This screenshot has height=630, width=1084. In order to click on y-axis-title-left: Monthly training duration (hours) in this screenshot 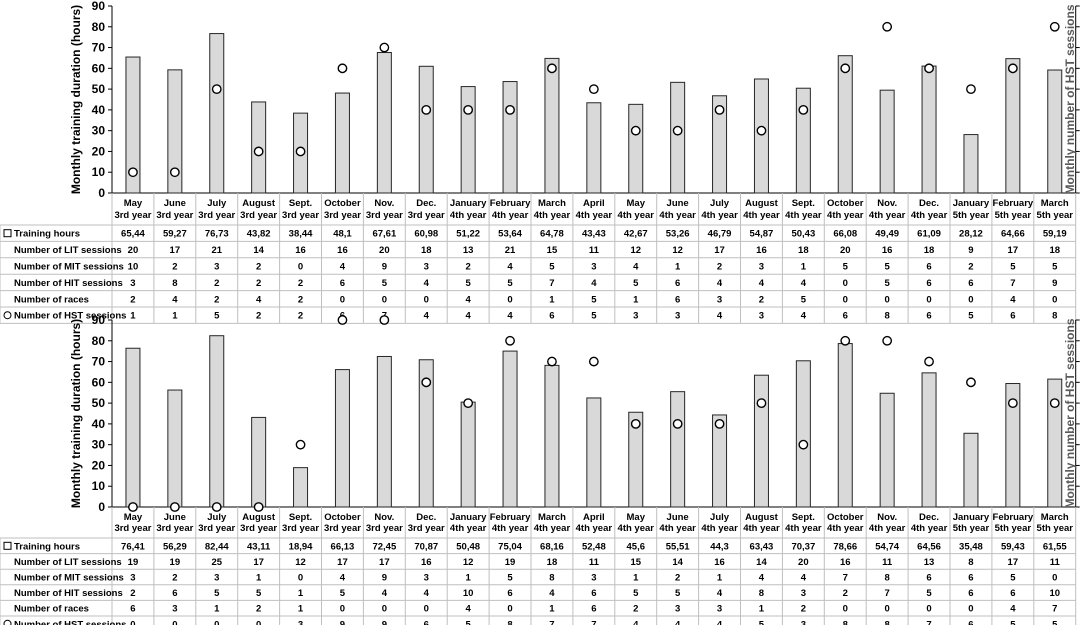, I will do `click(76, 413)`.